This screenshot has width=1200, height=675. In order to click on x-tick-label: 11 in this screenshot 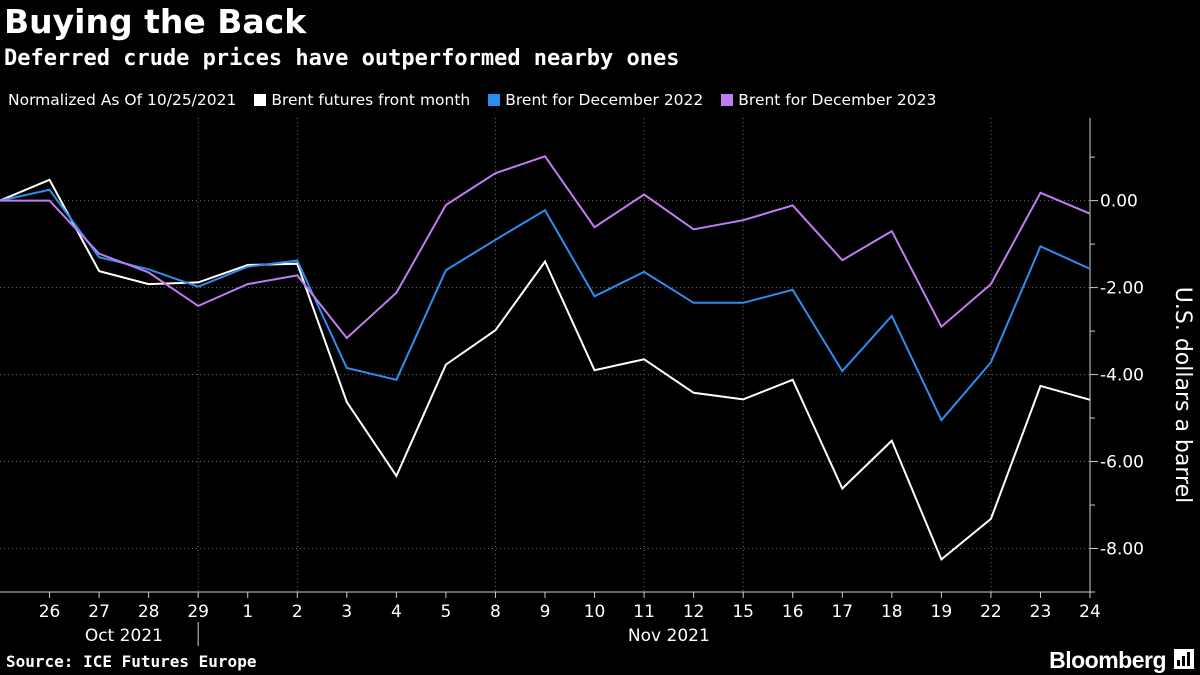, I will do `click(644, 612)`.